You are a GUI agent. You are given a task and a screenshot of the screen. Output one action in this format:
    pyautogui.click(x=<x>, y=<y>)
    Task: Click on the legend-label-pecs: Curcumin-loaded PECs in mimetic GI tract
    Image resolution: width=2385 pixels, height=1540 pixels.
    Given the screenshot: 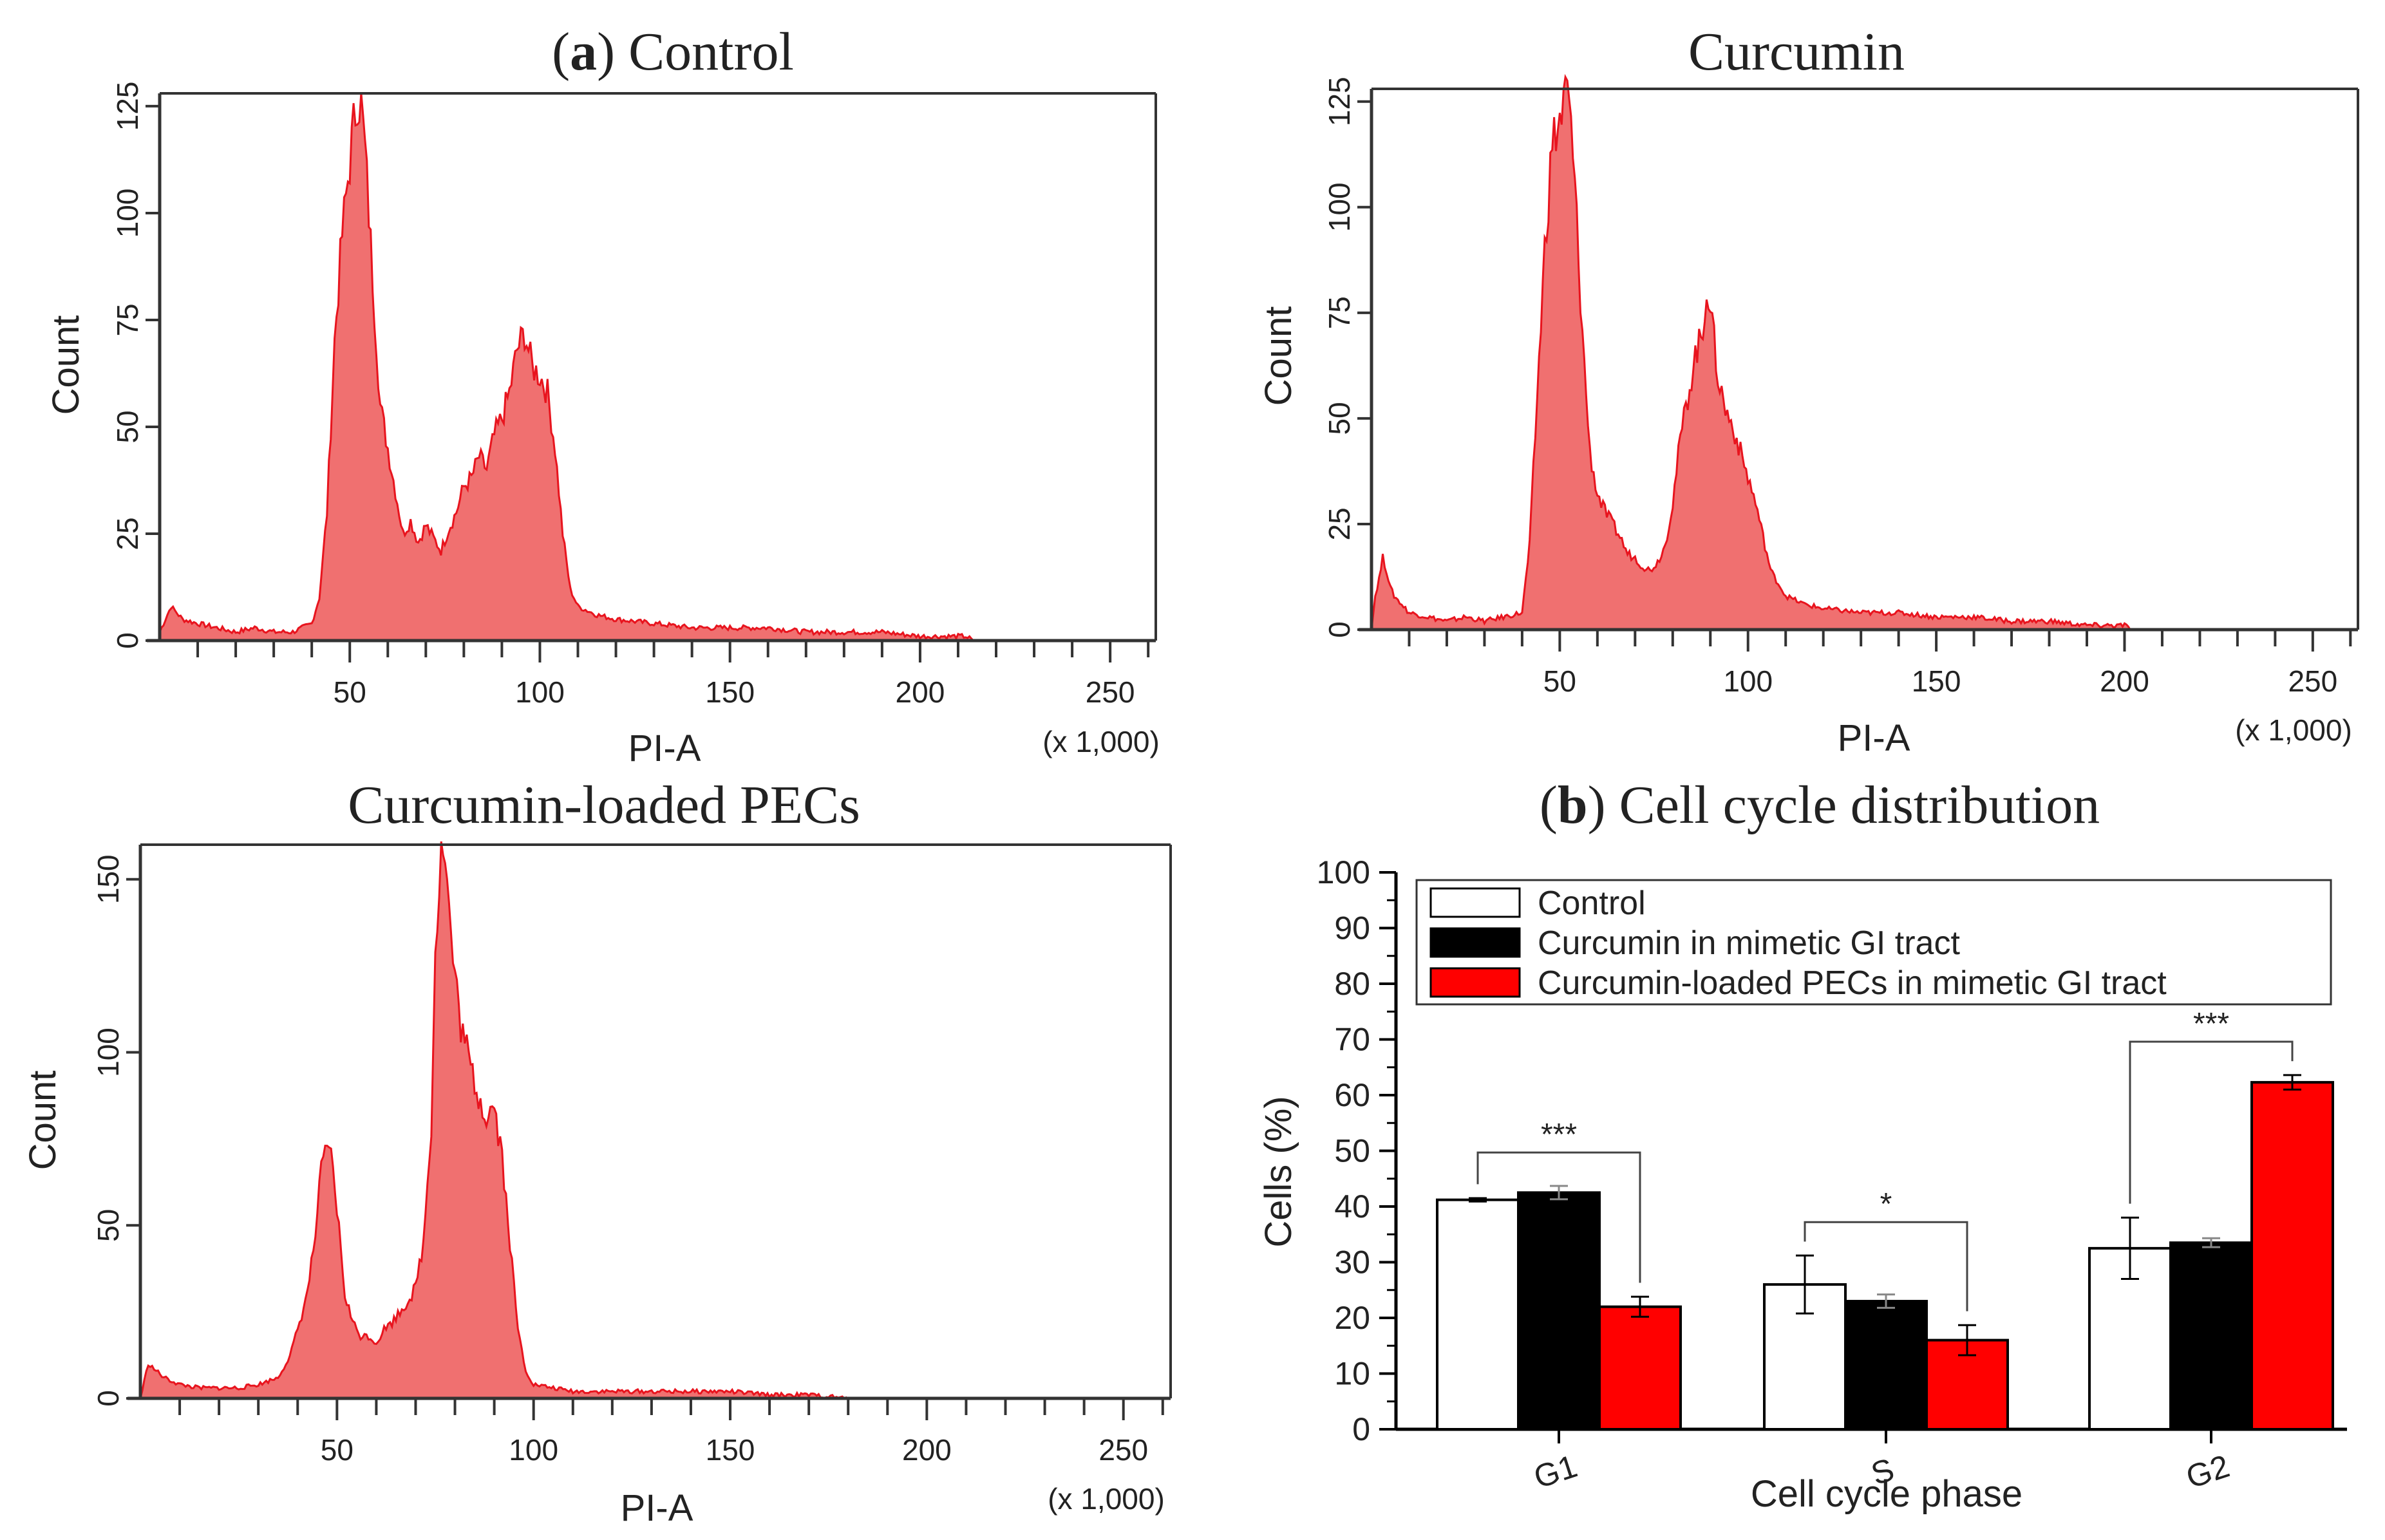 What is the action you would take?
    pyautogui.click(x=1852, y=983)
    